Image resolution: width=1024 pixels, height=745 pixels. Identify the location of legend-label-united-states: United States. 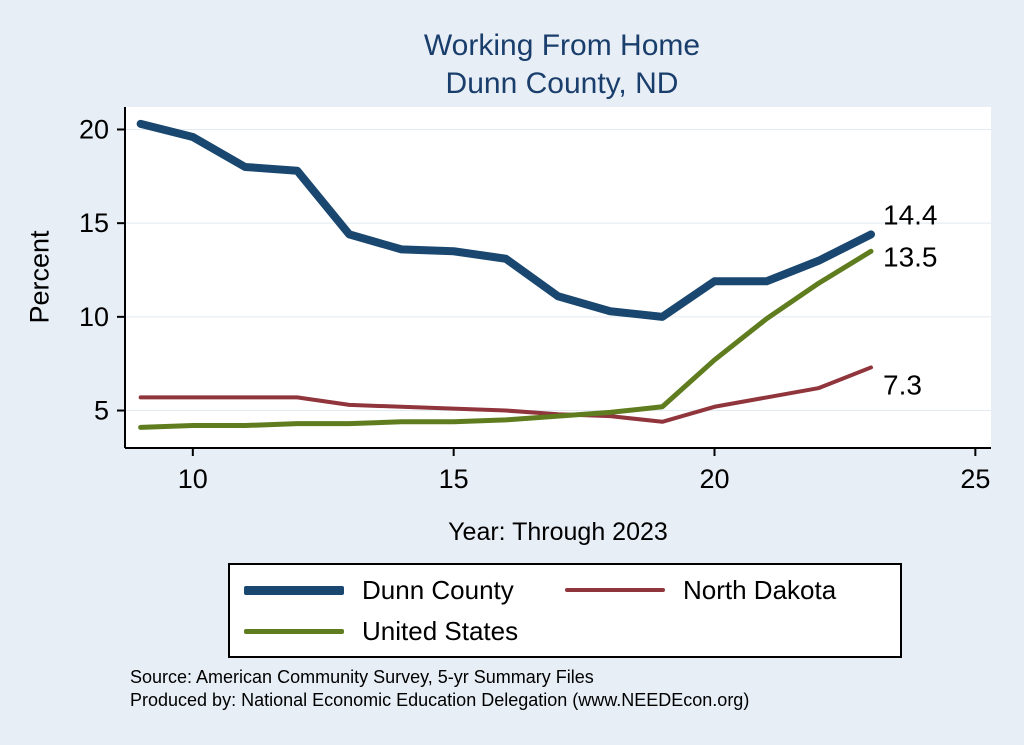
(440, 630).